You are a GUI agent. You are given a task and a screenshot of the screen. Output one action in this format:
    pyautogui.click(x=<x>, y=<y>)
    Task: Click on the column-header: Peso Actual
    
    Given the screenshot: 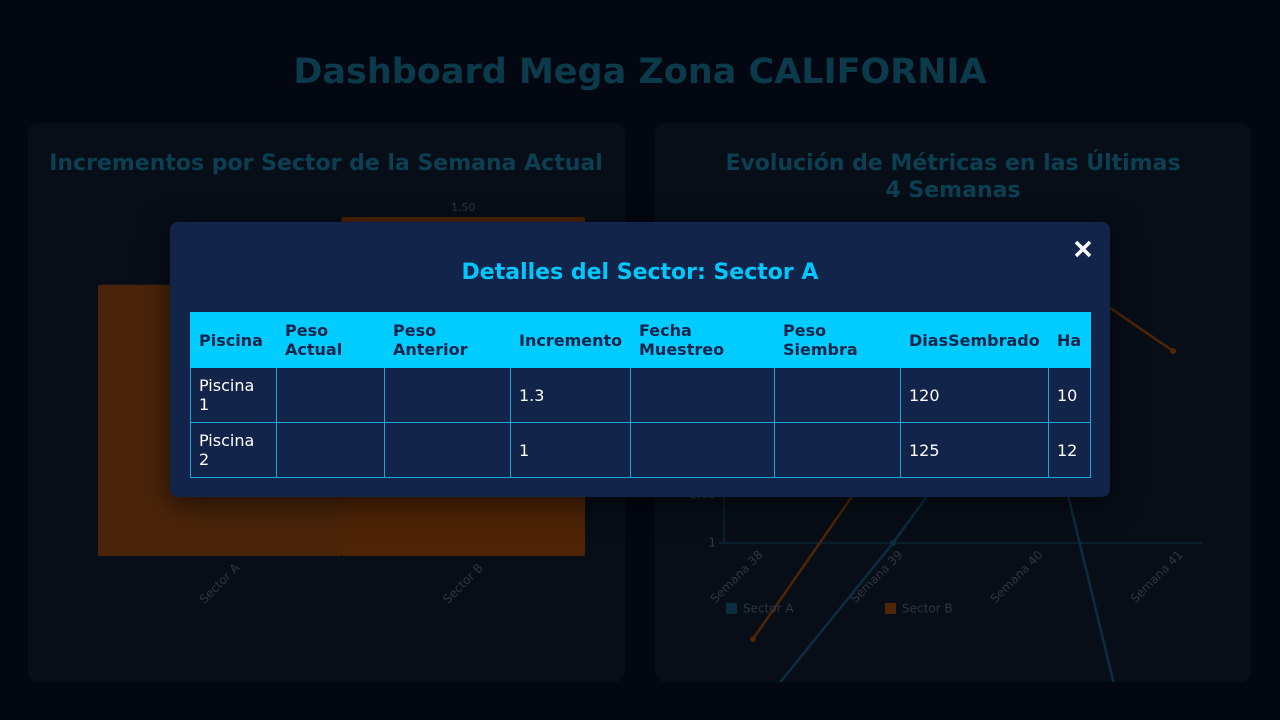 What is the action you would take?
    pyautogui.click(x=330, y=340)
    